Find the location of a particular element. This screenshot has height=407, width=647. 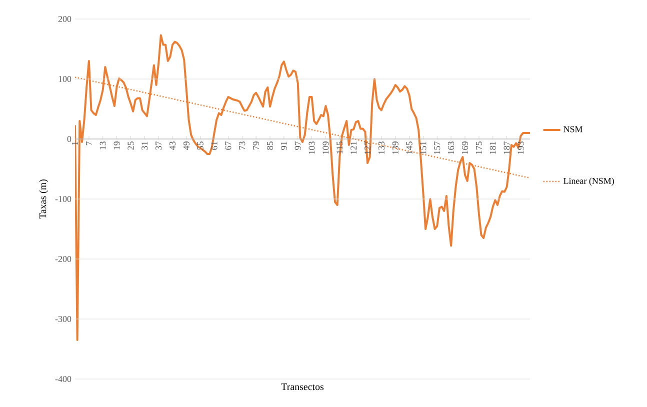

x-tick-label: 67 is located at coordinates (228, 145).